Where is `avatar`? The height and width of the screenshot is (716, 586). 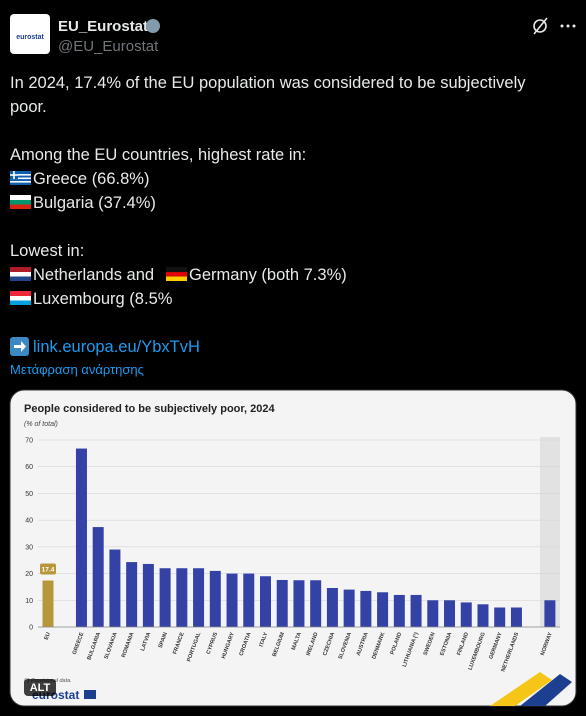 avatar is located at coordinates (30, 34).